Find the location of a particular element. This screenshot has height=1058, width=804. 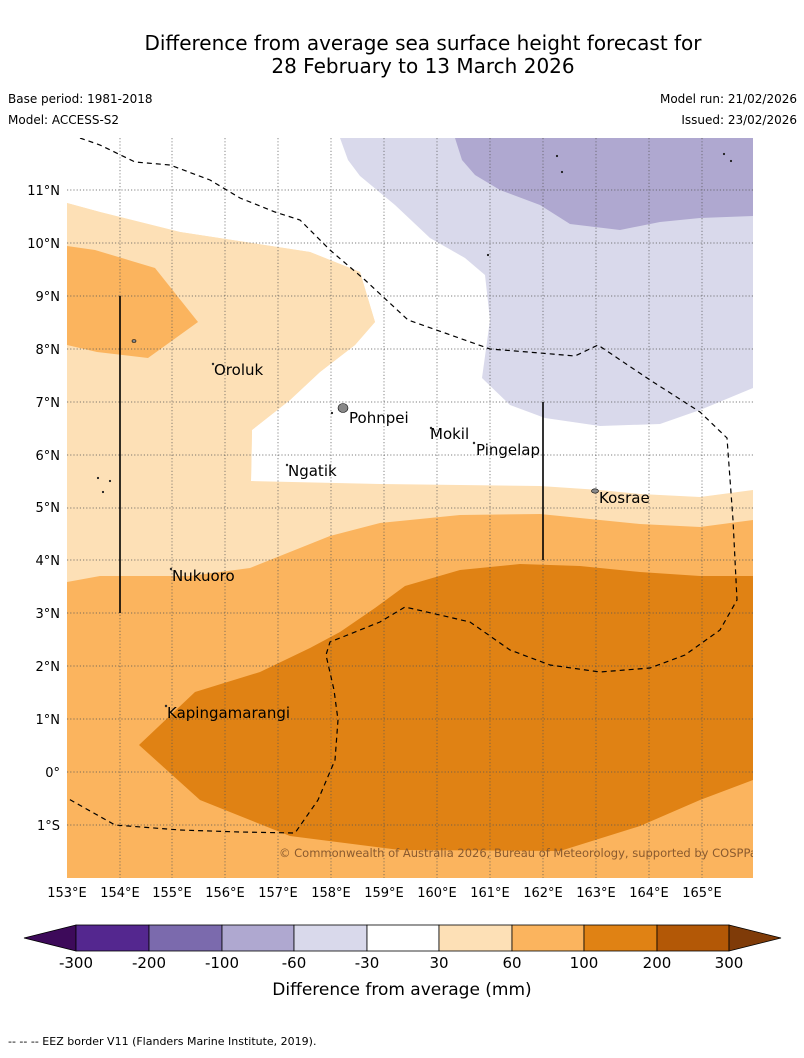

place-label-ngatik: Ngatik is located at coordinates (312, 471).